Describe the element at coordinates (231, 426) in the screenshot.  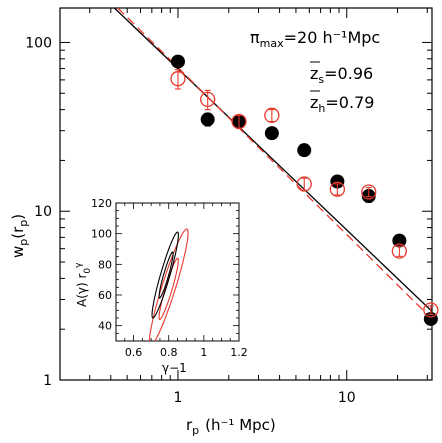
I see `x-axis-label: rp (h⁻¹ Mpc)` at that location.